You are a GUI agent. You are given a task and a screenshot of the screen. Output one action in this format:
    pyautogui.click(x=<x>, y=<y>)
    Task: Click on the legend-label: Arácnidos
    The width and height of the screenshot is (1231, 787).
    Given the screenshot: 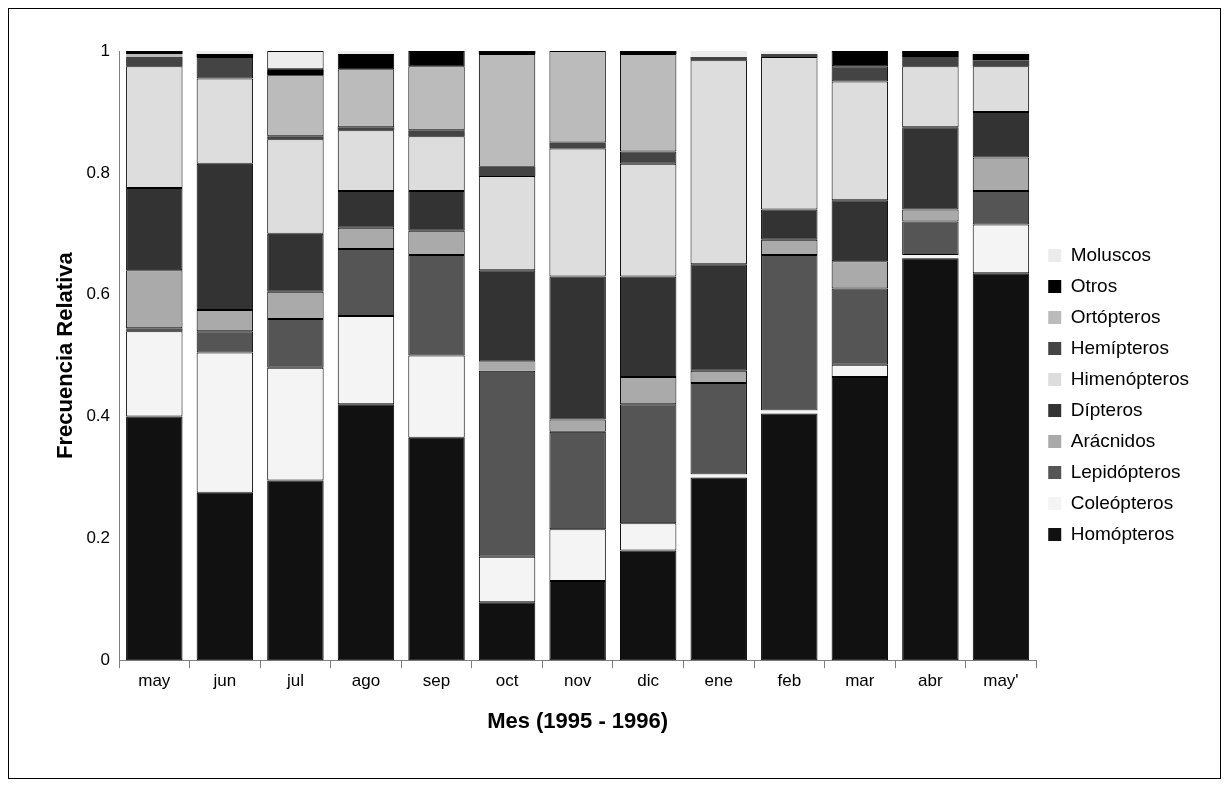 What is the action you would take?
    pyautogui.click(x=1113, y=440)
    